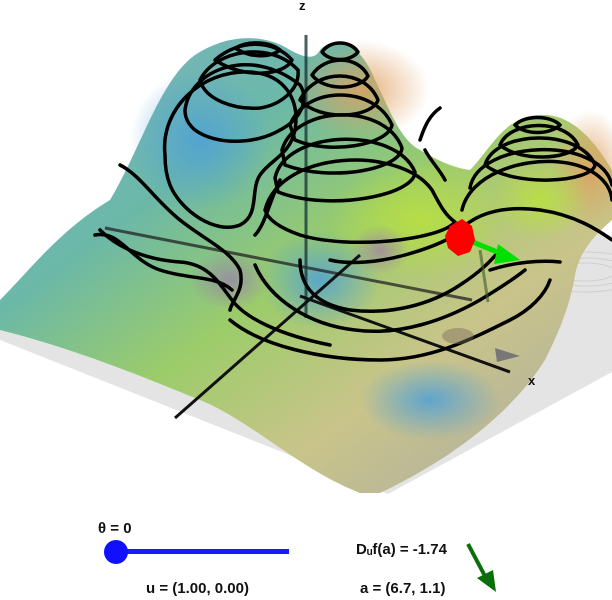 The image size is (612, 600). Describe the element at coordinates (115, 528) in the screenshot. I see `theta-label: θ = 0` at that location.